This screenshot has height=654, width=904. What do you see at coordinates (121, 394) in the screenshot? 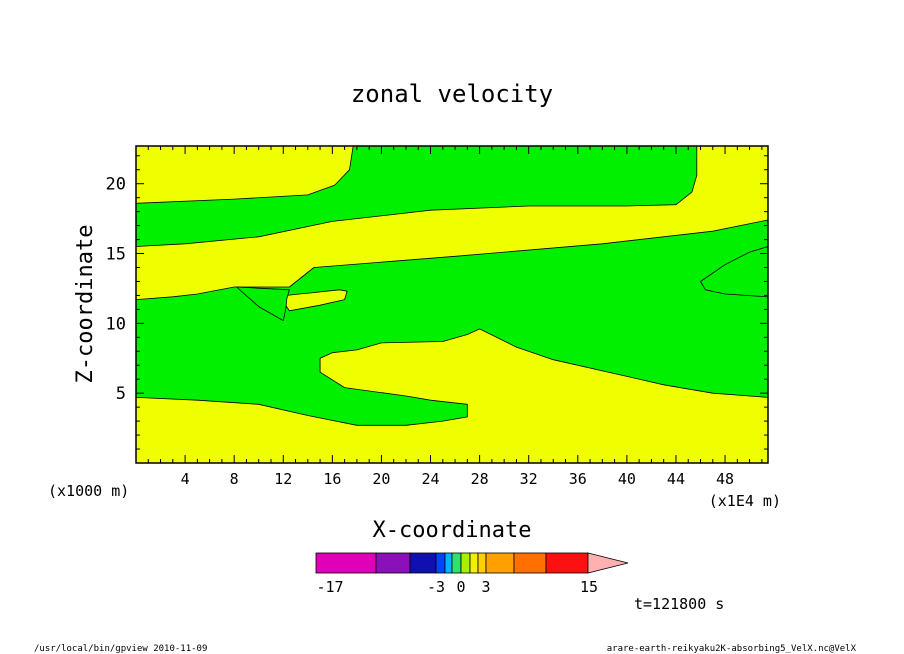
I see `y-tick-label: 5` at bounding box center [121, 394].